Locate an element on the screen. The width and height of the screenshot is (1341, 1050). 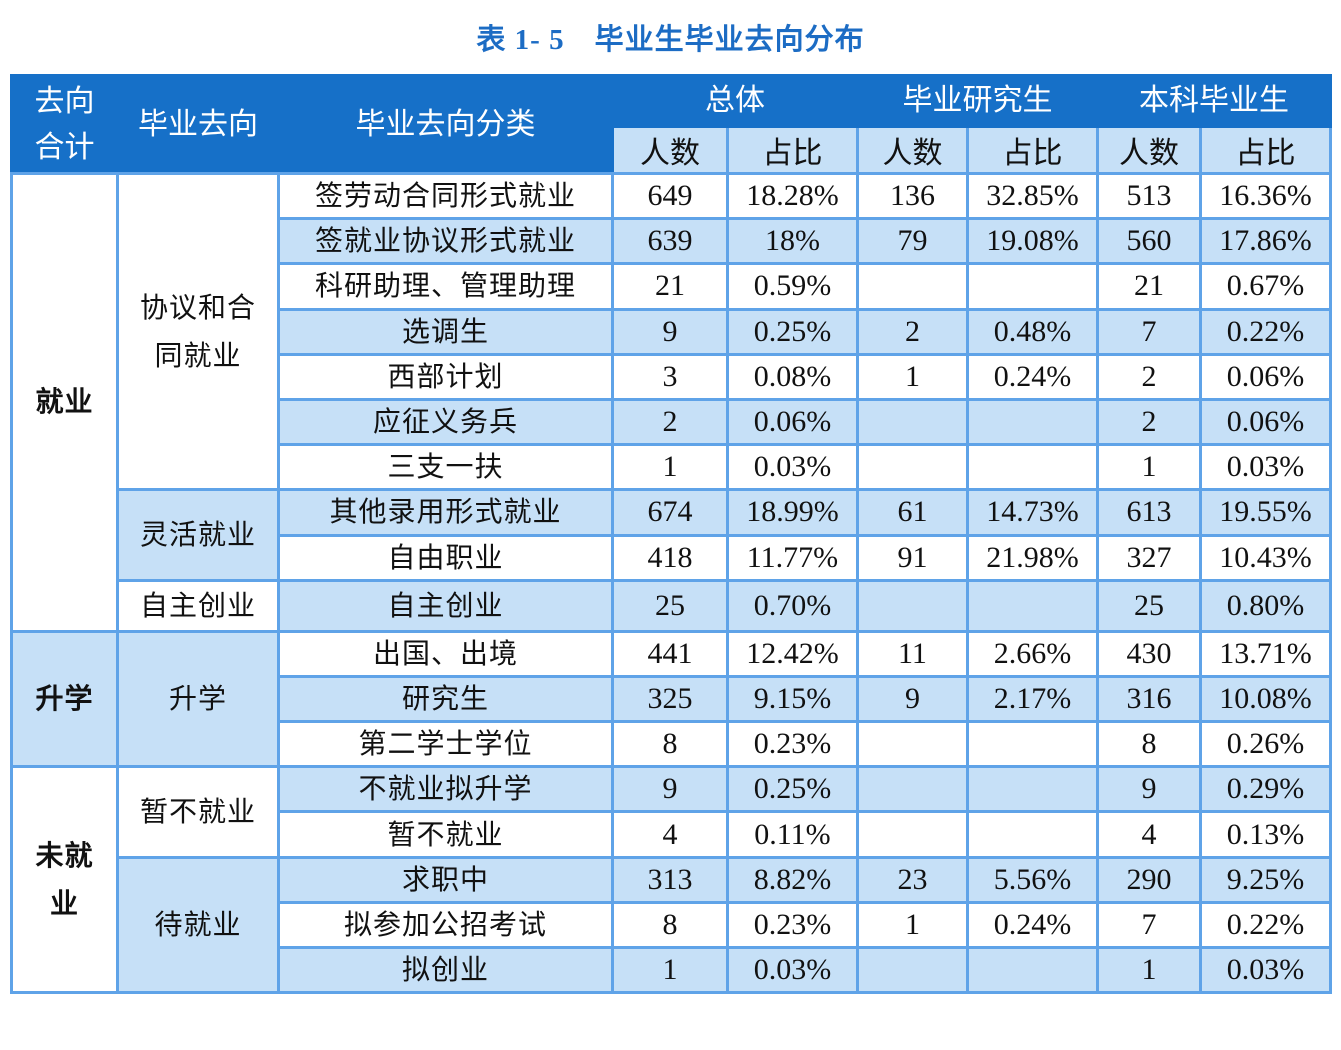
table-row: 自主创业 自主创业 25 0.70% 25 0.80% is located at coordinates (672, 605).